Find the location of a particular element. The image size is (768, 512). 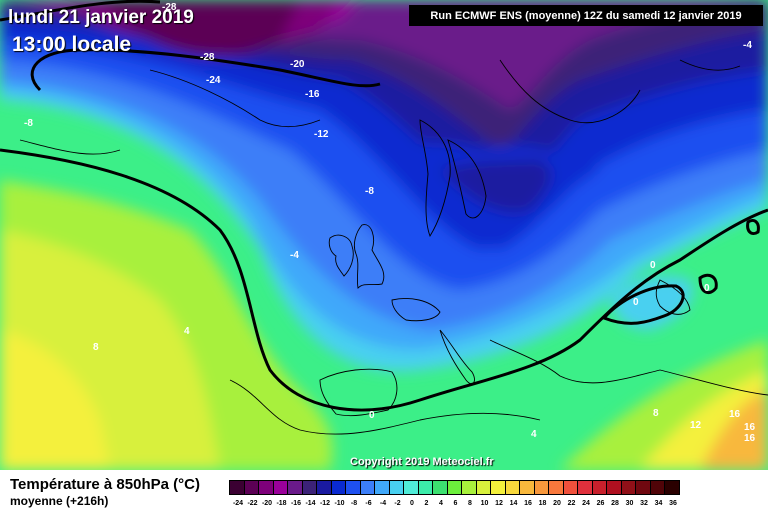

isotherm-label: -12 is located at coordinates (321, 134).